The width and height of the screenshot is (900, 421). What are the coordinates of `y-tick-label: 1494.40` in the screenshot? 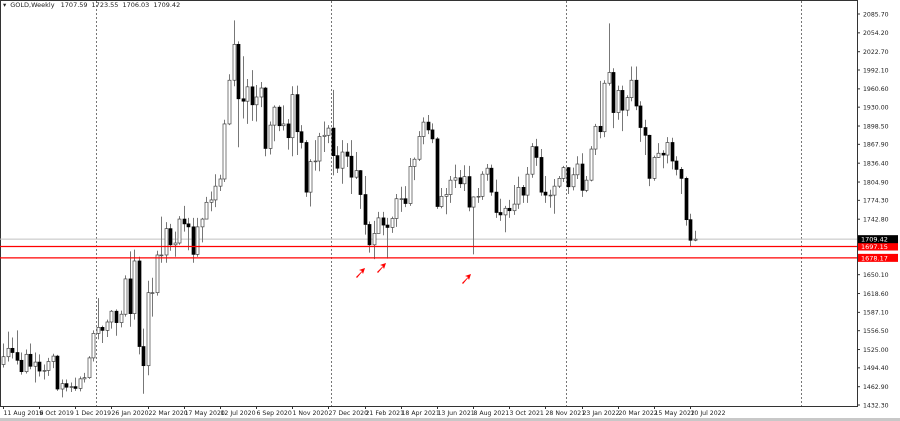 It's located at (876, 368).